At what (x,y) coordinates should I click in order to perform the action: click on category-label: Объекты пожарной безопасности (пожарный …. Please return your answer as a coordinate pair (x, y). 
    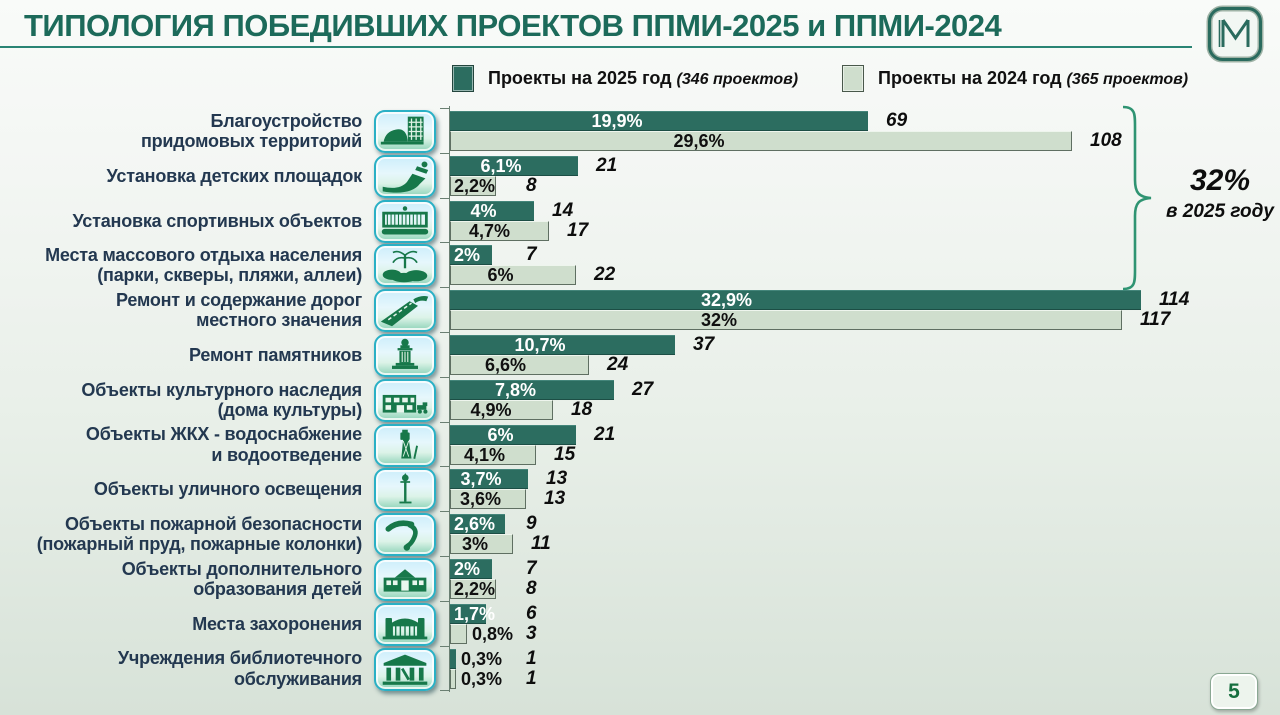
    Looking at the image, I should click on (199, 534).